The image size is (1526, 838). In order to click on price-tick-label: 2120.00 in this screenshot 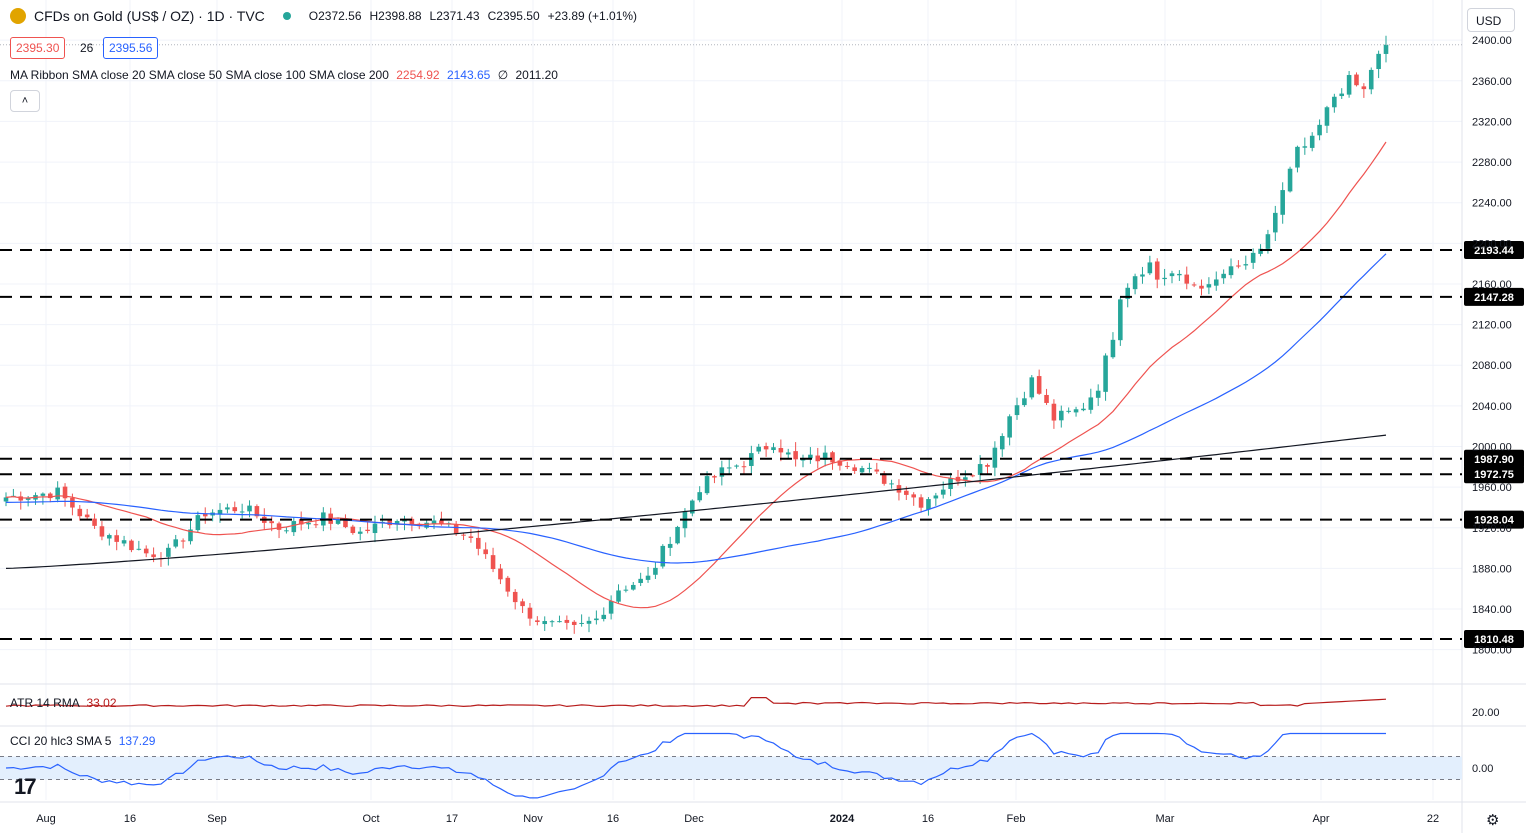, I will do `click(1492, 326)`.